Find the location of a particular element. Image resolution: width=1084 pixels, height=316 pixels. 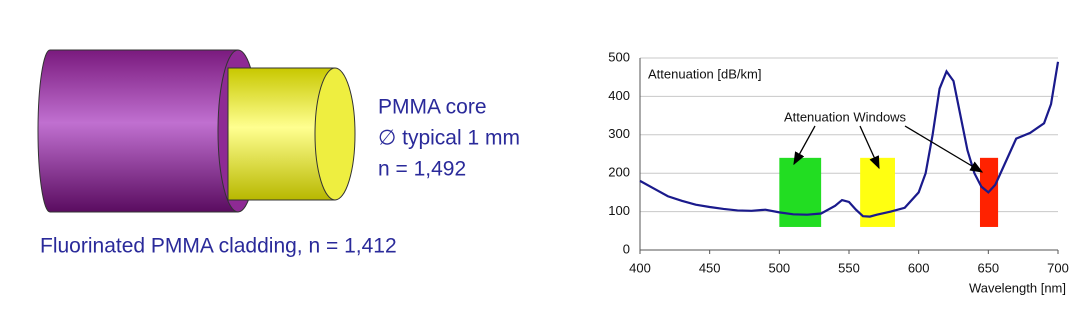

y-tick-label: 500 is located at coordinates (619, 56).